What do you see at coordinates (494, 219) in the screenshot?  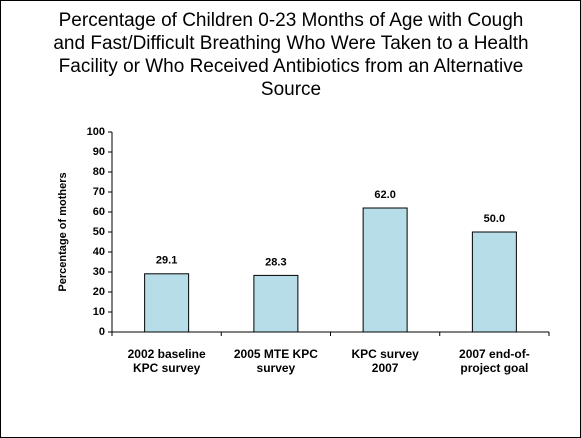 I see `value-label: 50.0` at bounding box center [494, 219].